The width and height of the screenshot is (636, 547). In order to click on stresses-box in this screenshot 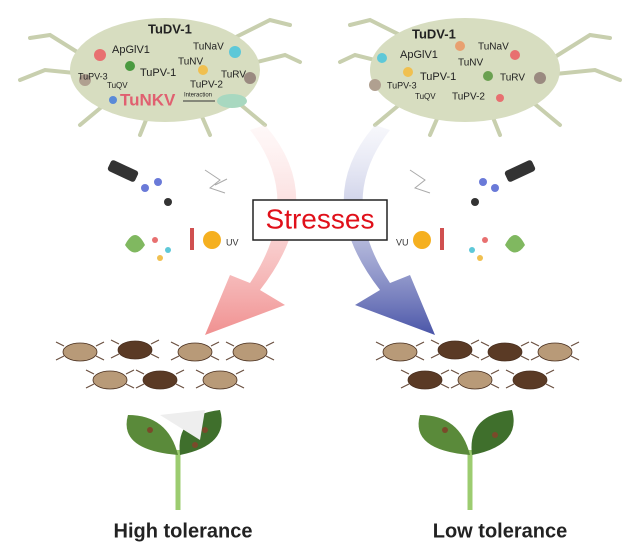, I will do `click(320, 220)`.